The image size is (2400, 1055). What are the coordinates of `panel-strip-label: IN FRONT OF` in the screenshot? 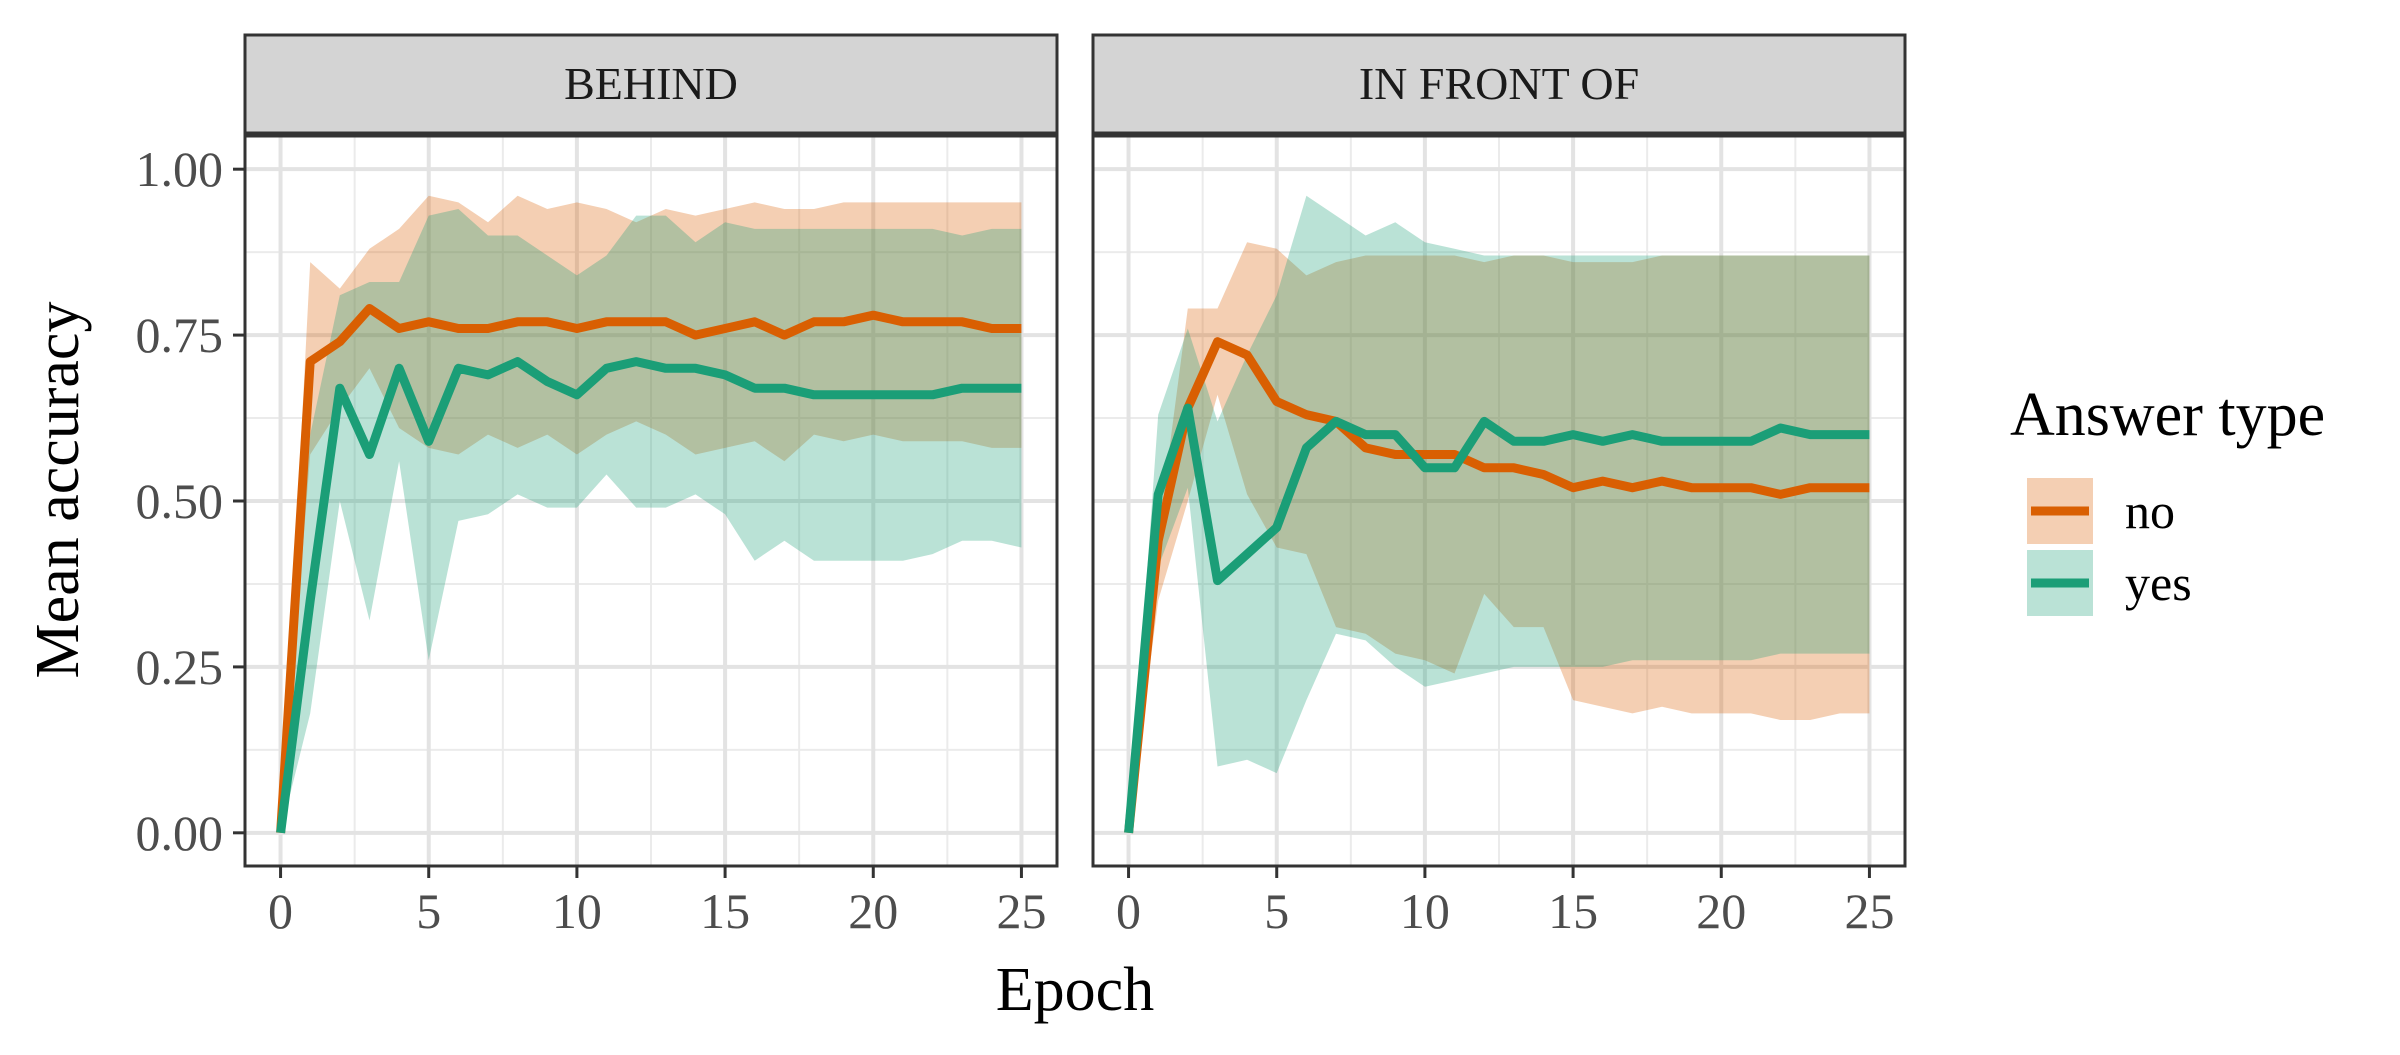 It's located at (1499, 83).